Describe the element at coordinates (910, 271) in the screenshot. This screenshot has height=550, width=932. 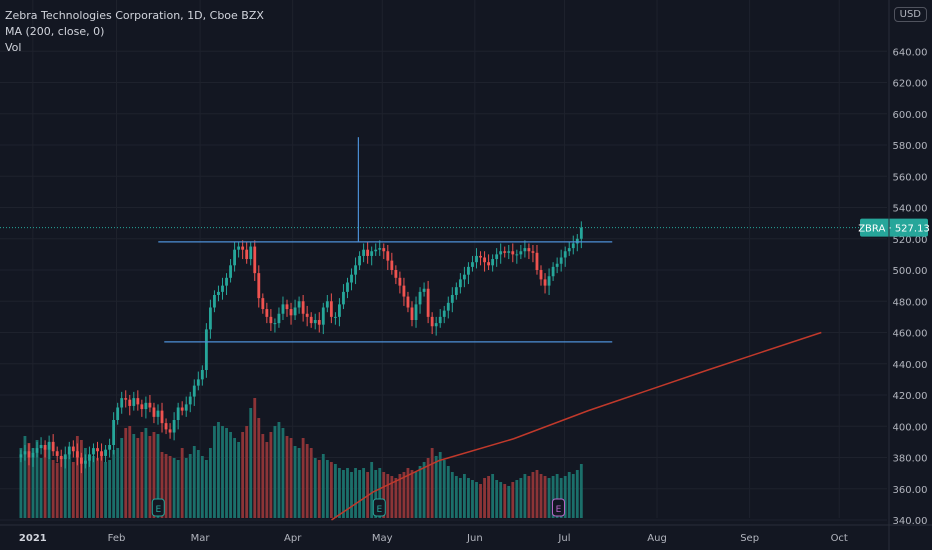
I see `y-tick-label: 500.00` at that location.